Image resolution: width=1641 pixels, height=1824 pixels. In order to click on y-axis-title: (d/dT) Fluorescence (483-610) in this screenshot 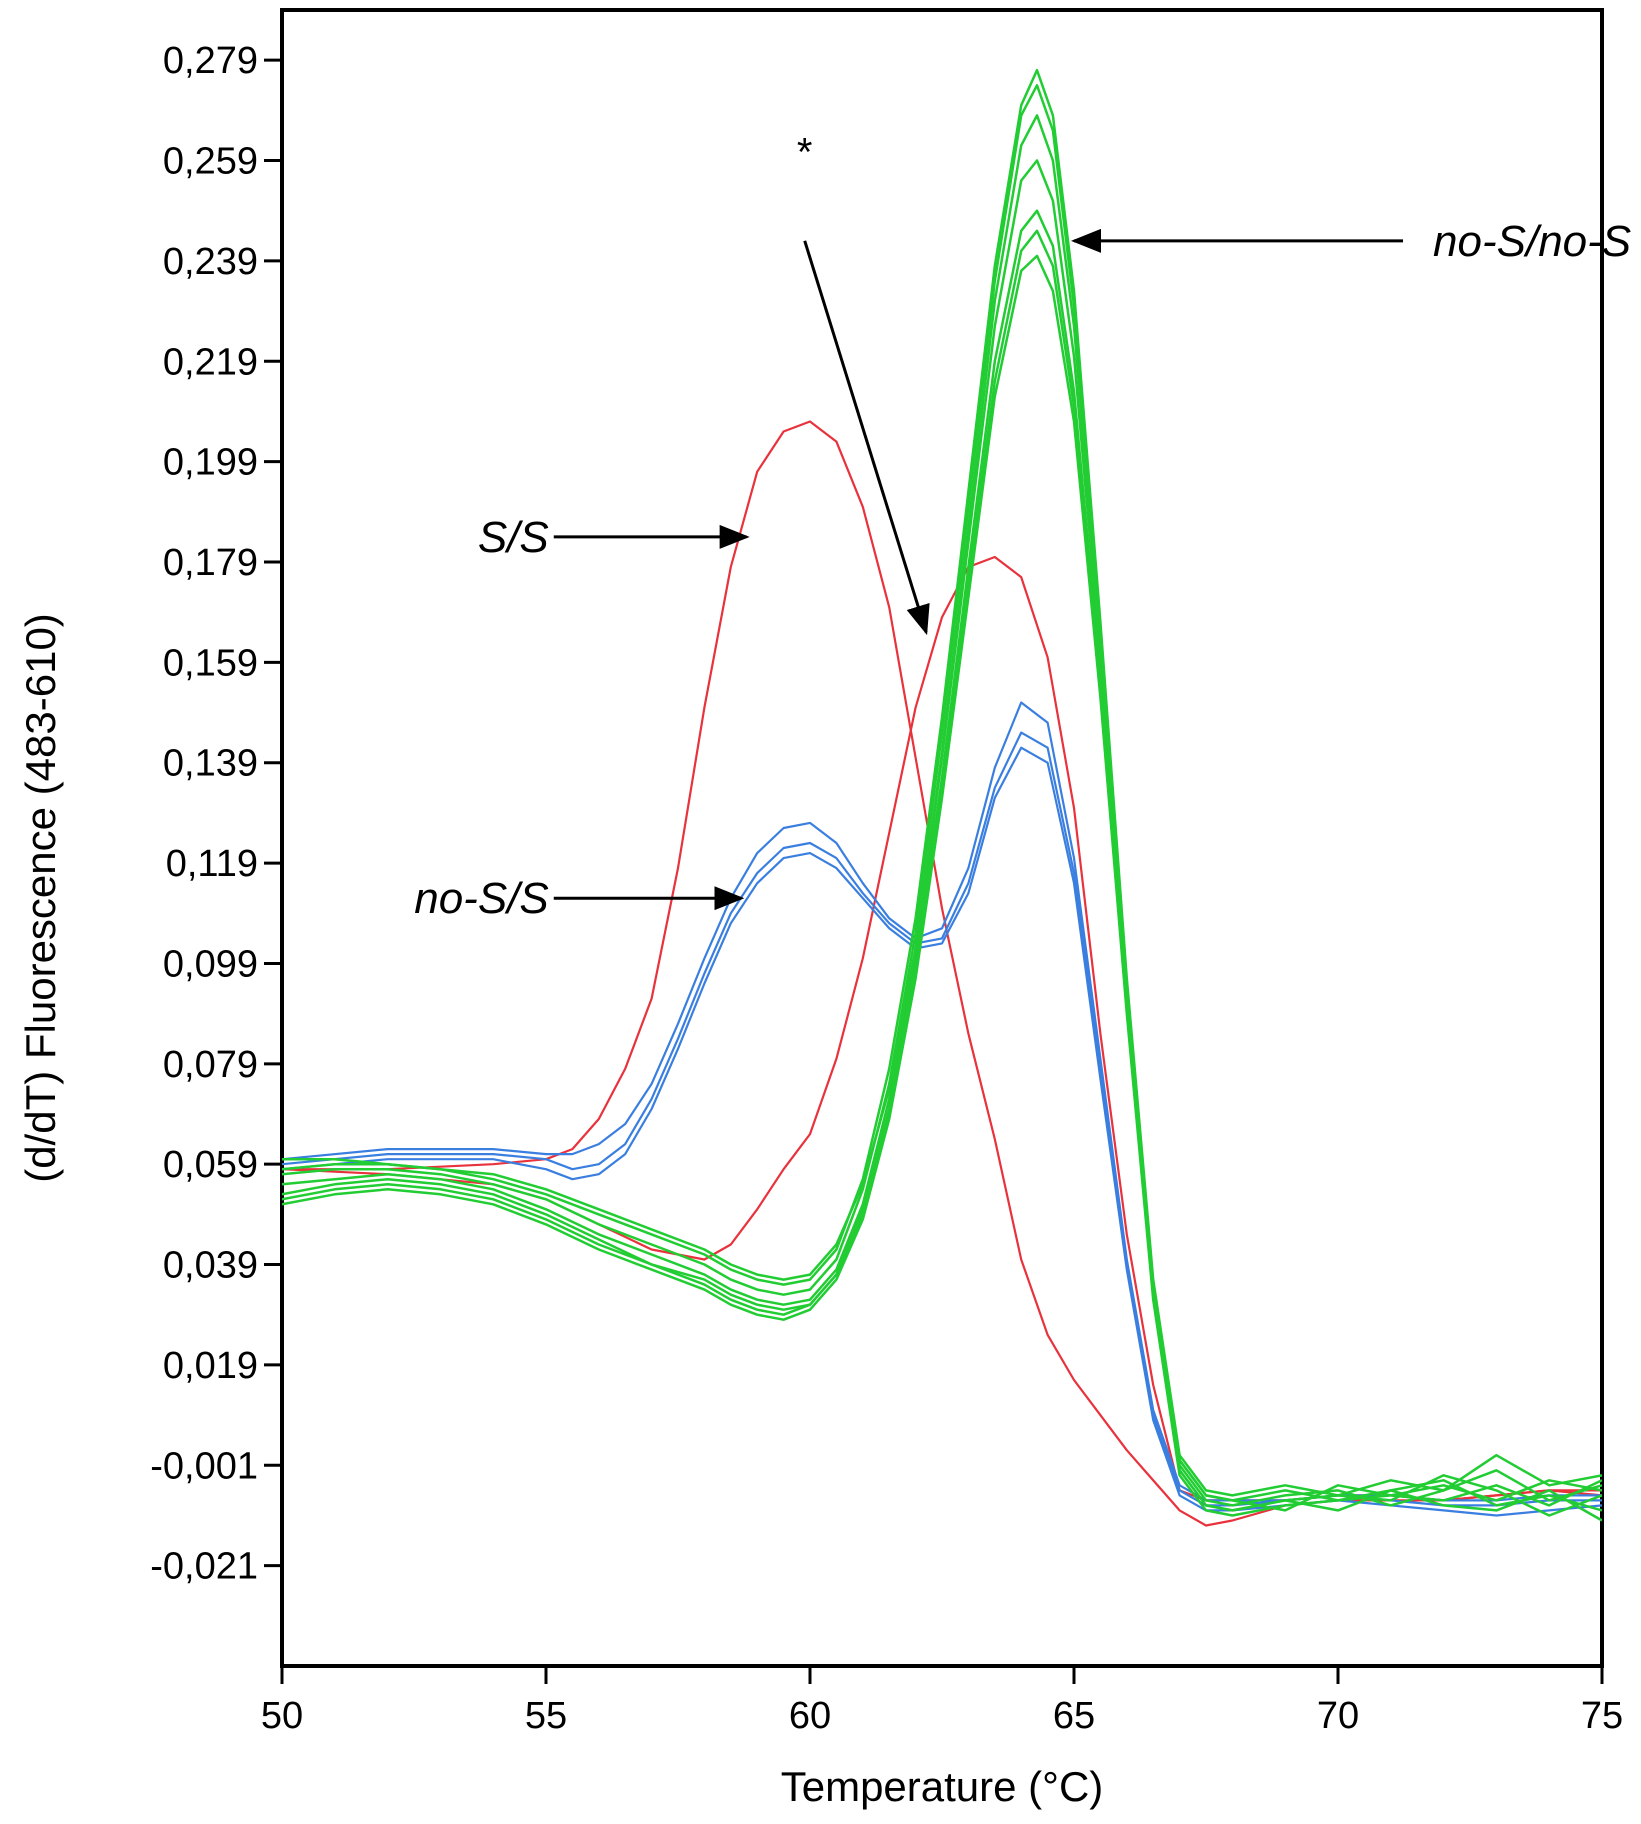, I will do `click(40, 898)`.